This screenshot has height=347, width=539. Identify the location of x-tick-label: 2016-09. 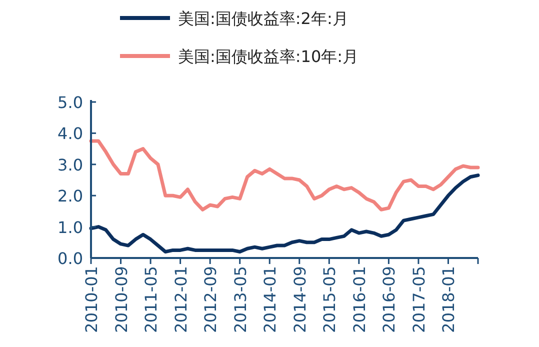
(389, 299).